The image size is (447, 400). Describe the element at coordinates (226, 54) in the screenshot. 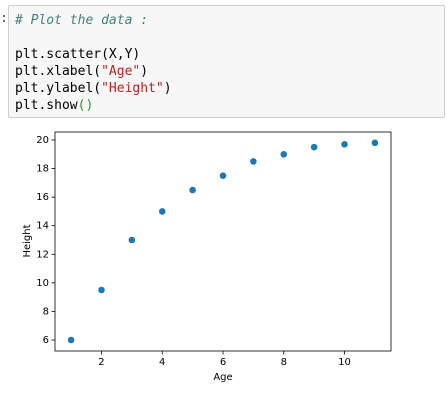

I see `code-line: plt.scatter(X,Y)` at that location.